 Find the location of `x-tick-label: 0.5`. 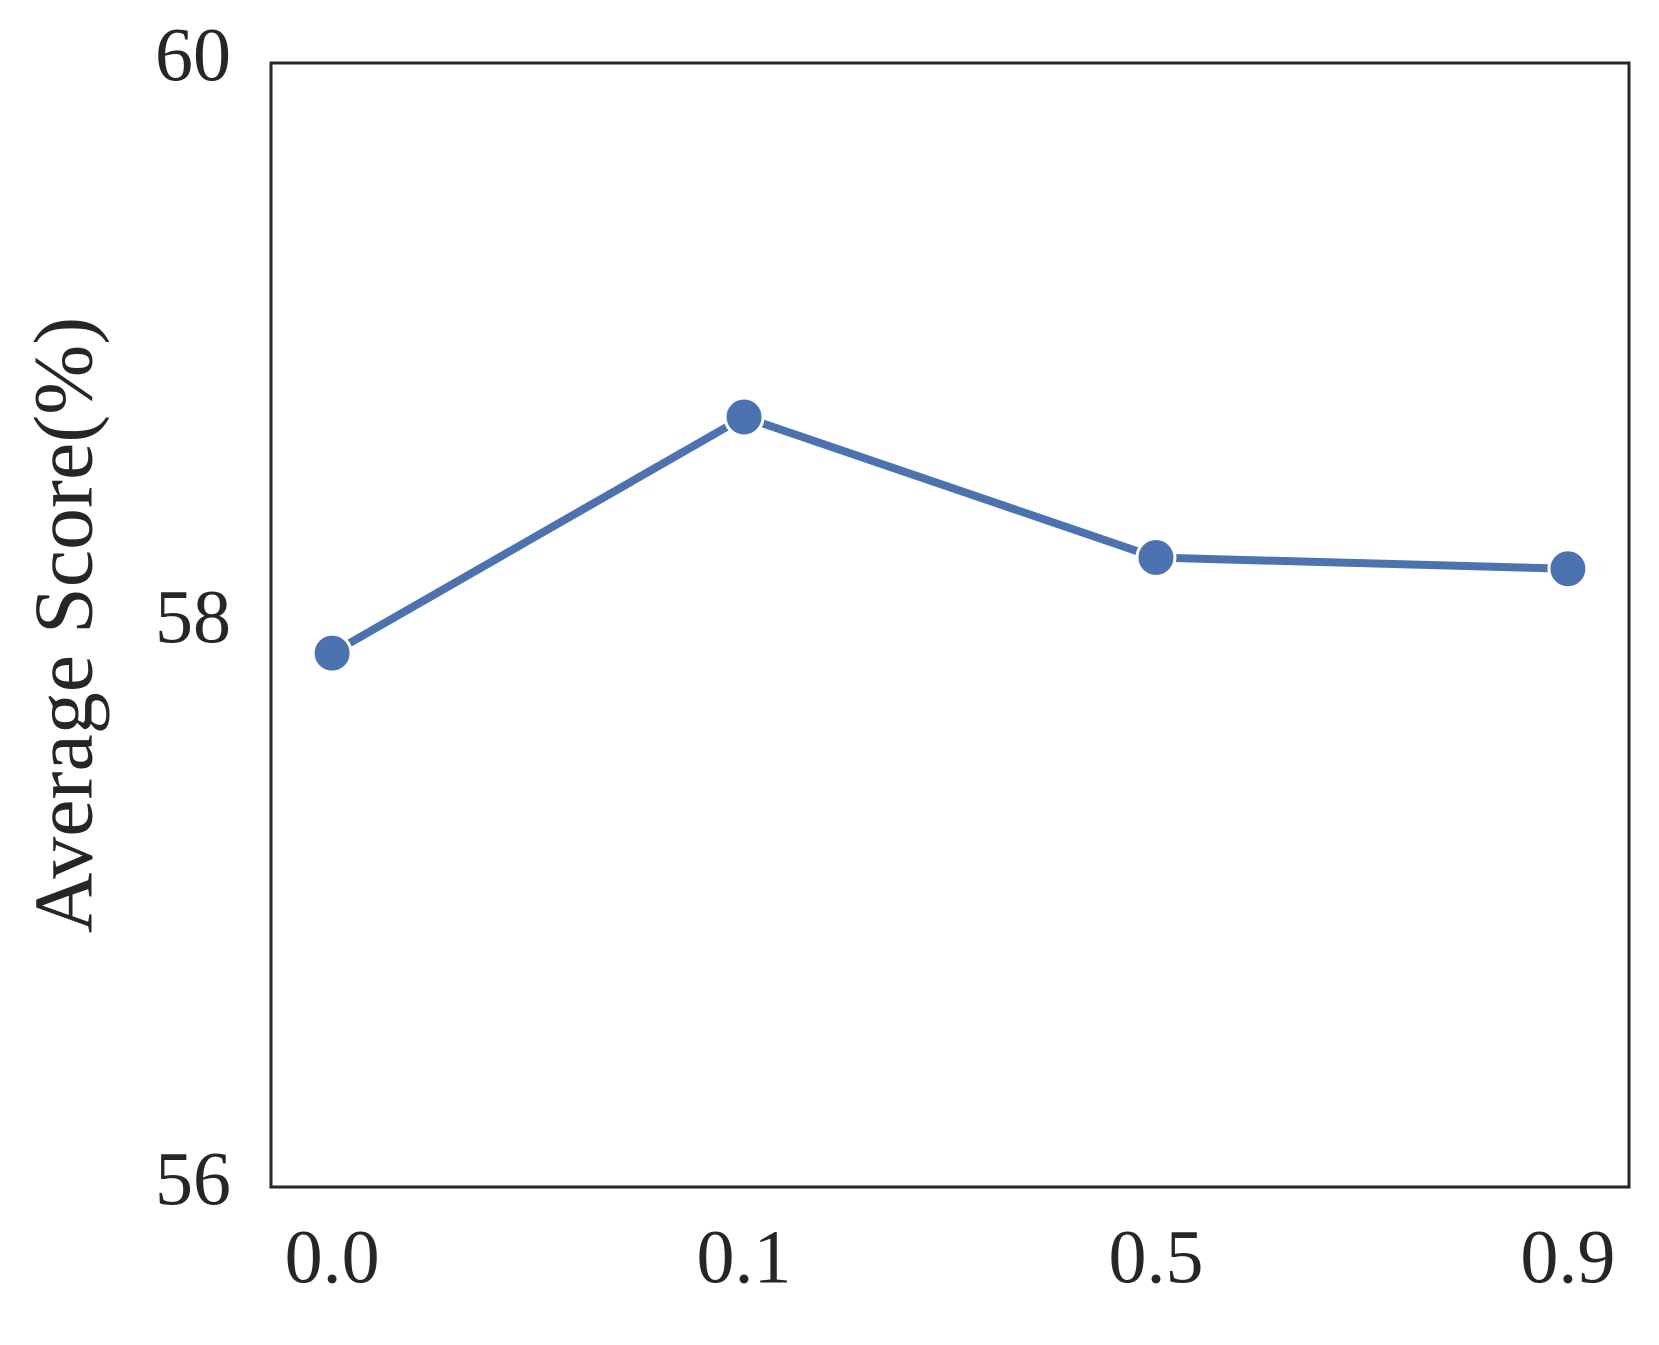

x-tick-label: 0.5 is located at coordinates (1155, 1257).